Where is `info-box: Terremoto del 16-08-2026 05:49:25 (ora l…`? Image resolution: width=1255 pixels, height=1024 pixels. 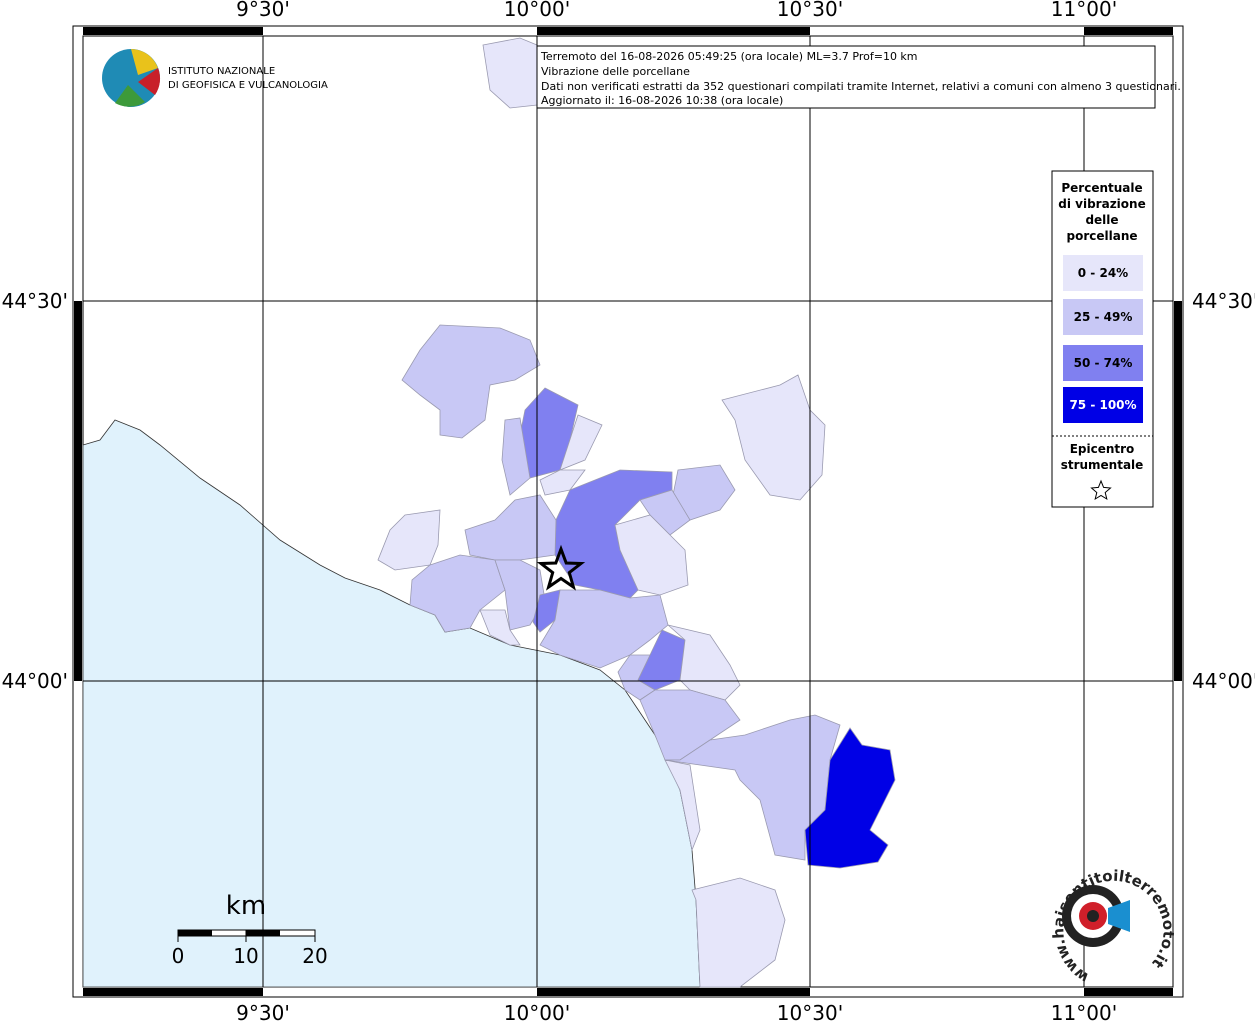
info-box: Terremoto del 16-08-2026 05:49:25 (ora l… is located at coordinates (858, 77).